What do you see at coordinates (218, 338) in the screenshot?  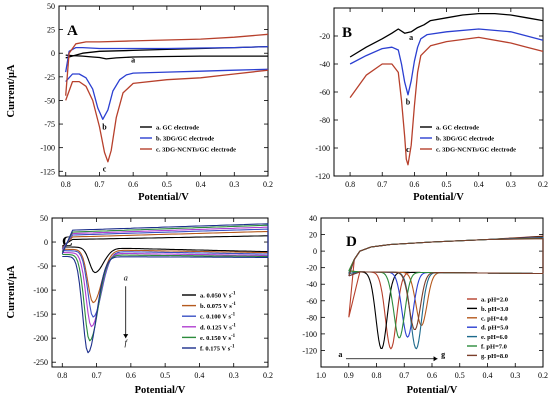 I see `legend-entry: e. 0.150 V s-1` at bounding box center [218, 338].